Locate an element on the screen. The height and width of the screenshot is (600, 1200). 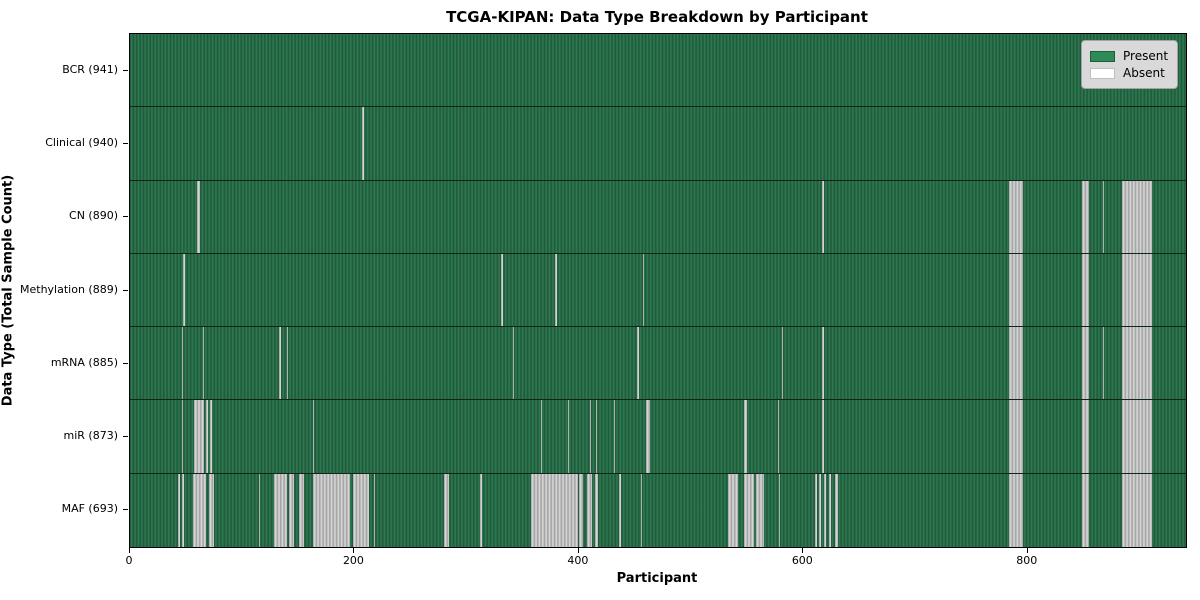
x-tick-label-600: 600 is located at coordinates (802, 560).